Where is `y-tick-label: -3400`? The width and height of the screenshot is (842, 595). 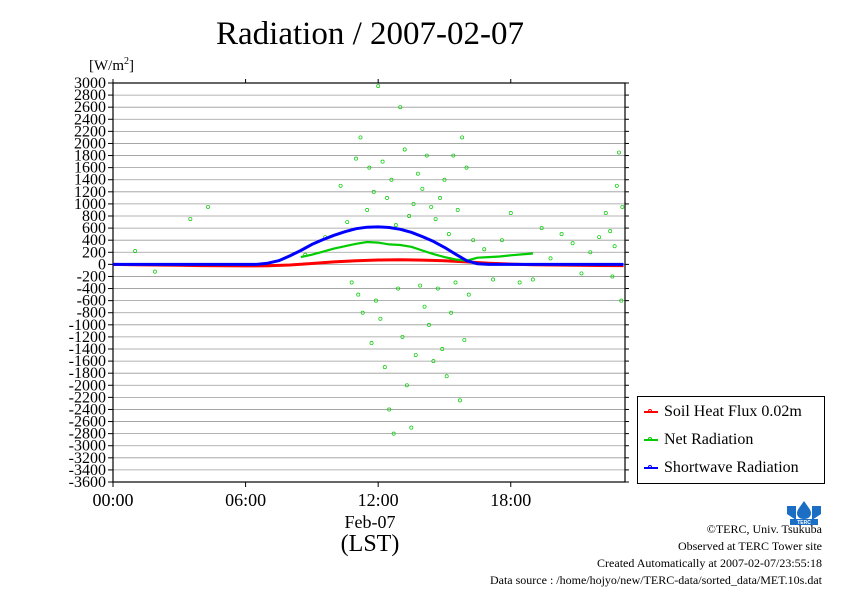 y-tick-label: -3400 is located at coordinates (87, 470).